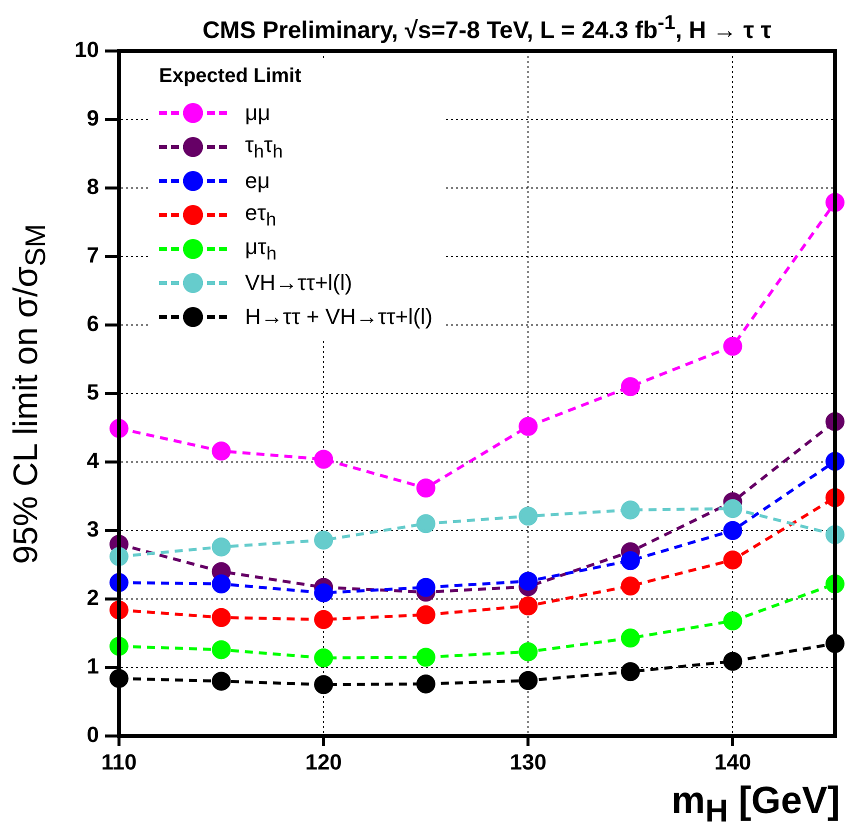 This screenshot has height=840, width=848. I want to click on y-tick-label: 3, so click(92, 529).